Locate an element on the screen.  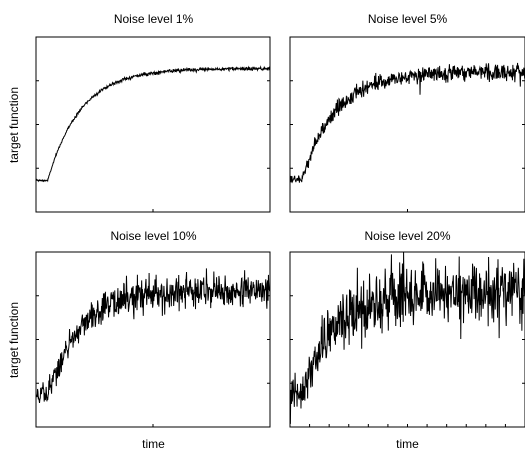
chart-title: Noise level 1% is located at coordinates (153, 19).